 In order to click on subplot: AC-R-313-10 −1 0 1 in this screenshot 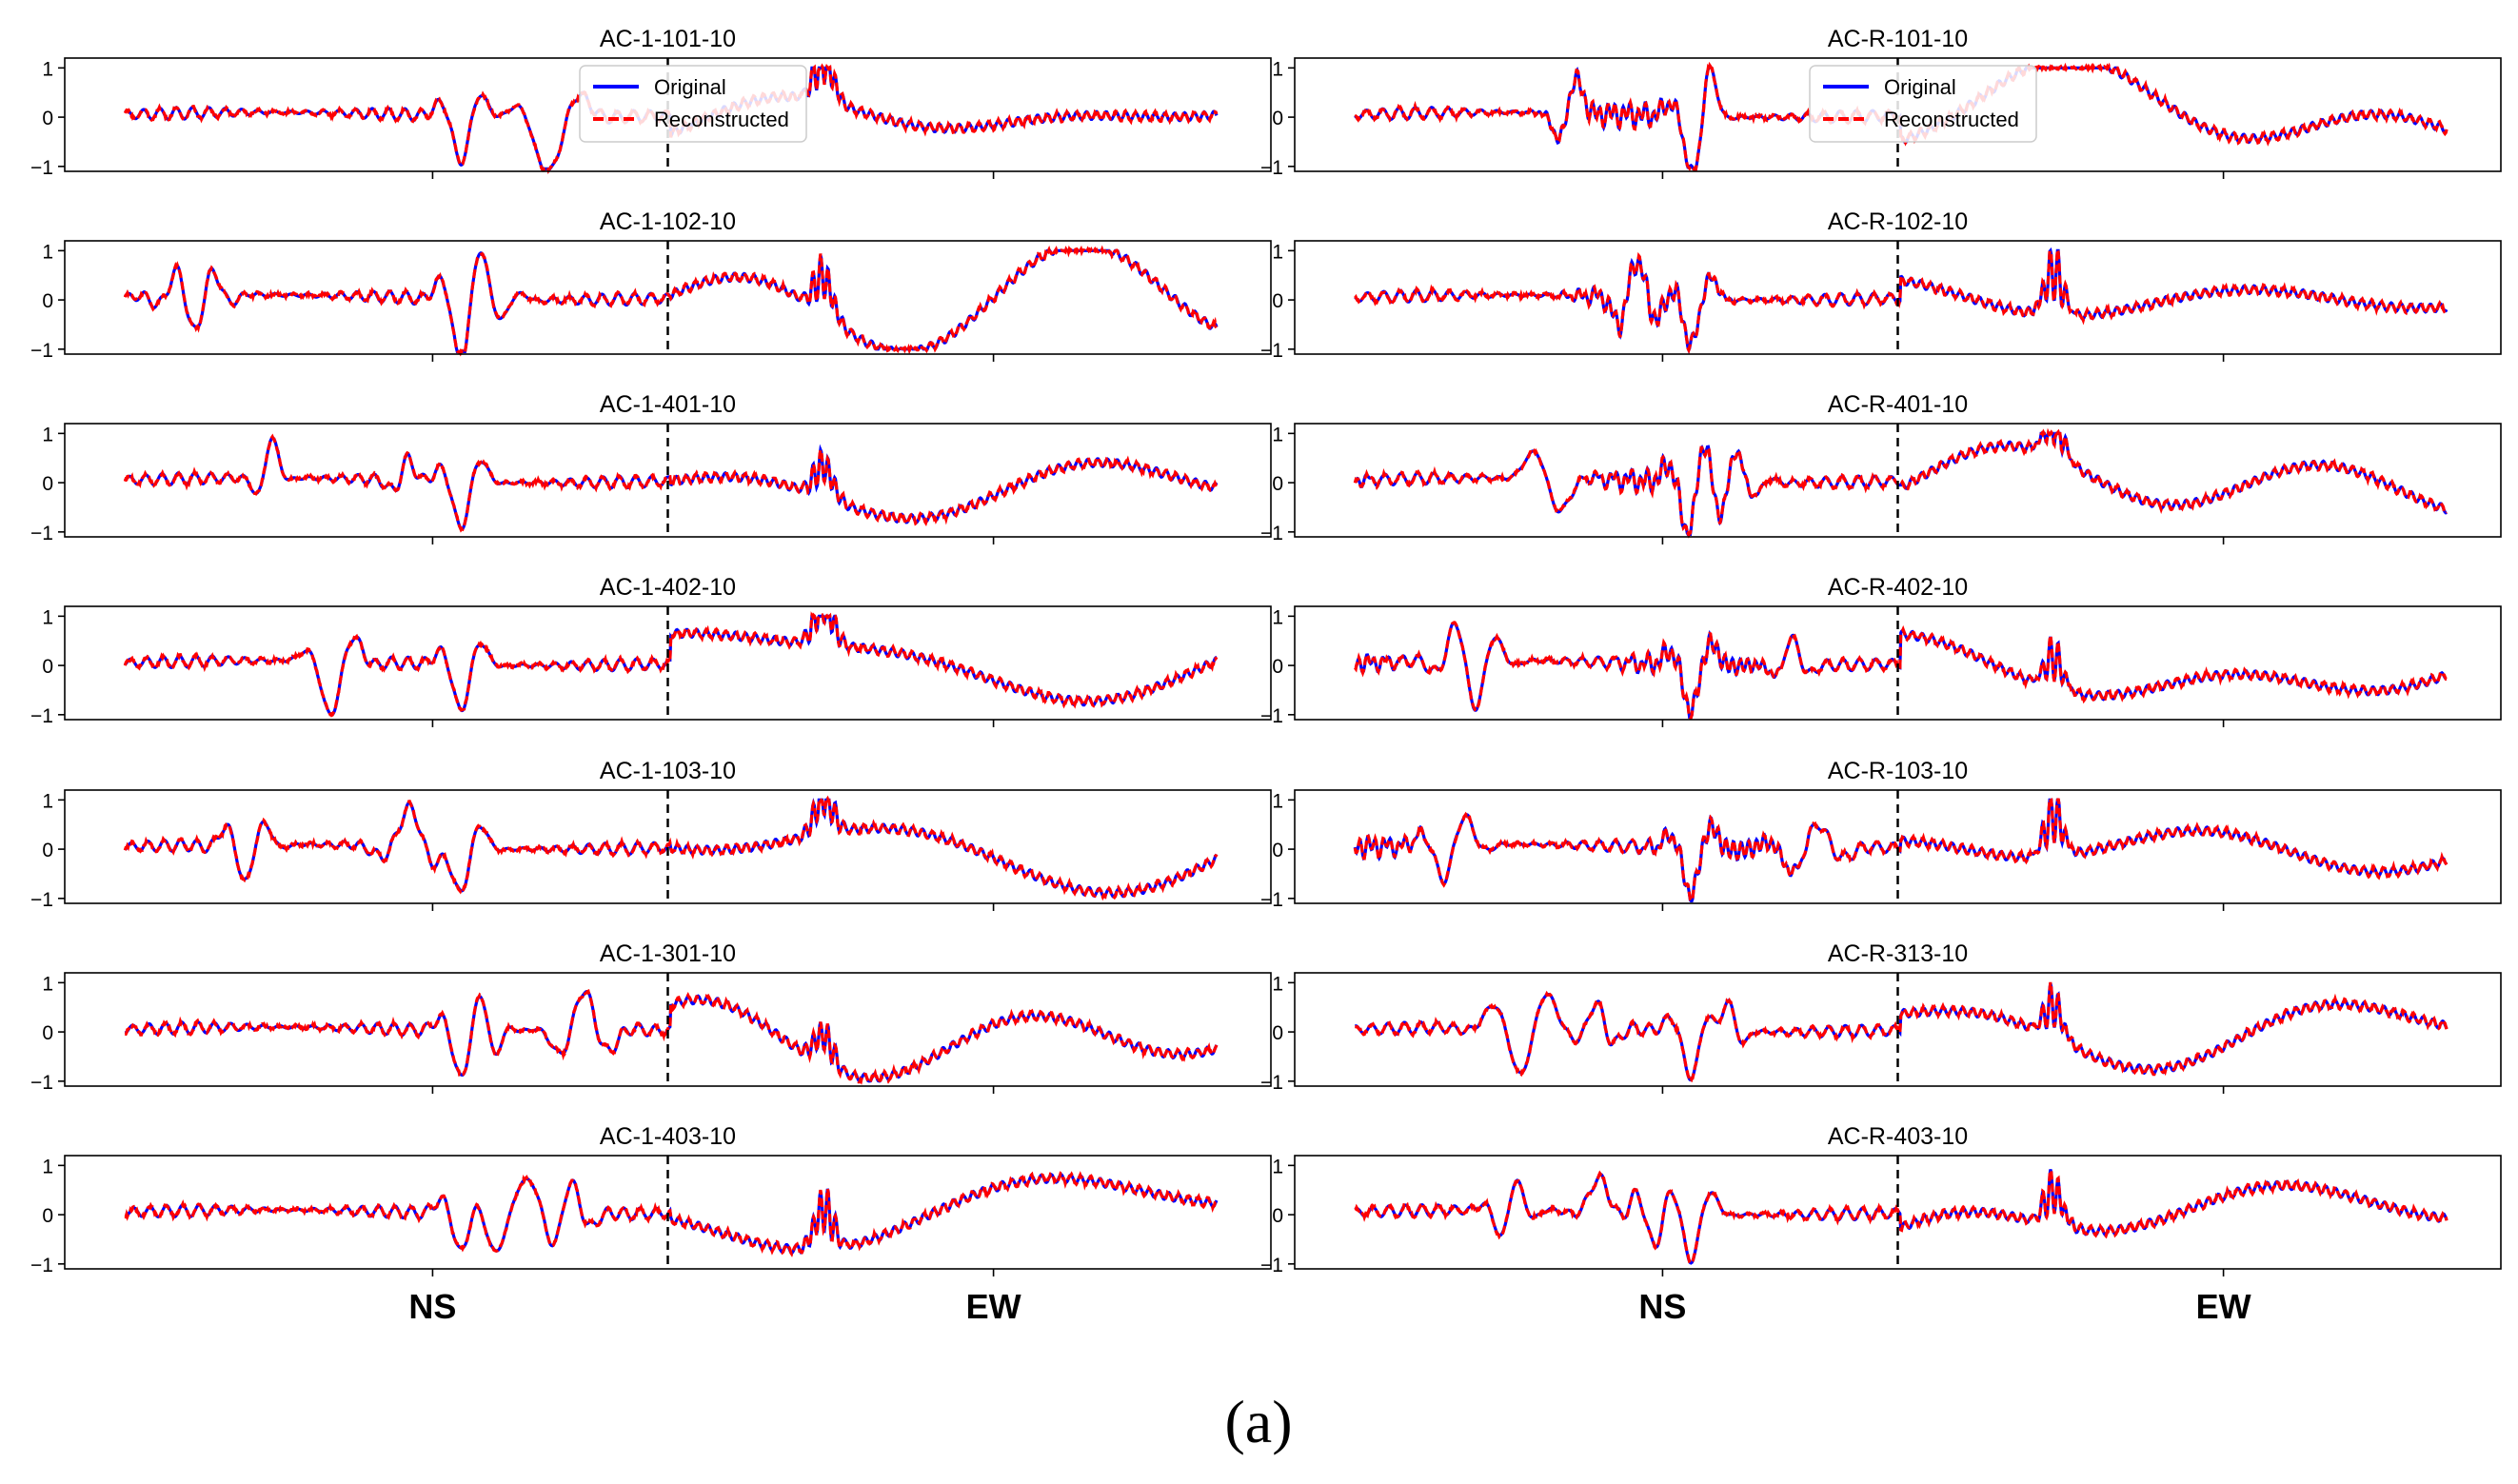, I will do `click(1881, 1017)`.